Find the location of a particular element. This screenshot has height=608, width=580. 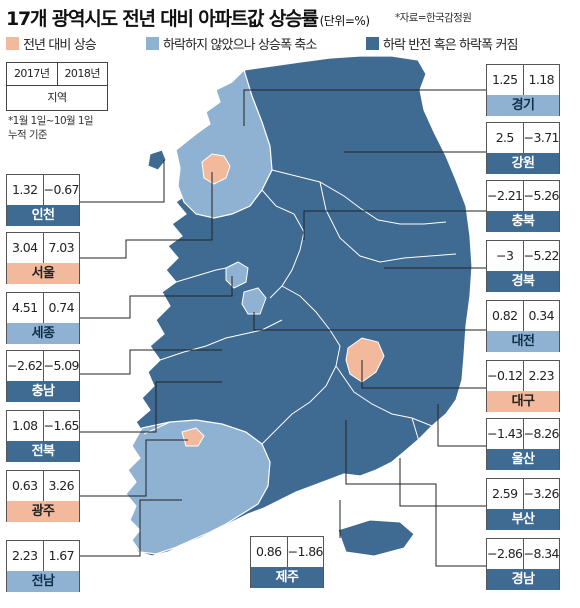

gyeonggi-shape is located at coordinates (224, 143).